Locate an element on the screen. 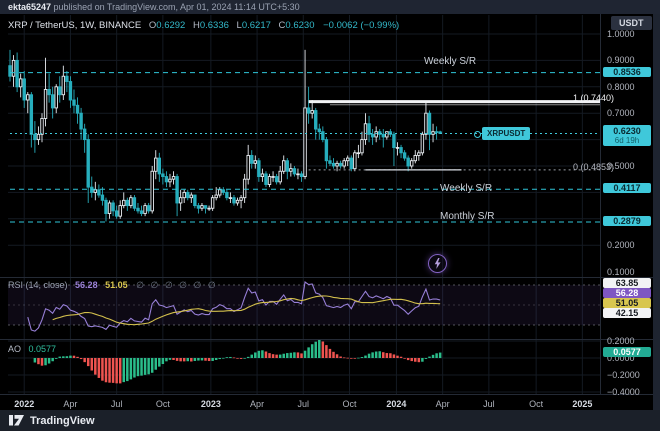  time-axis-label: 2023 is located at coordinates (210, 404).